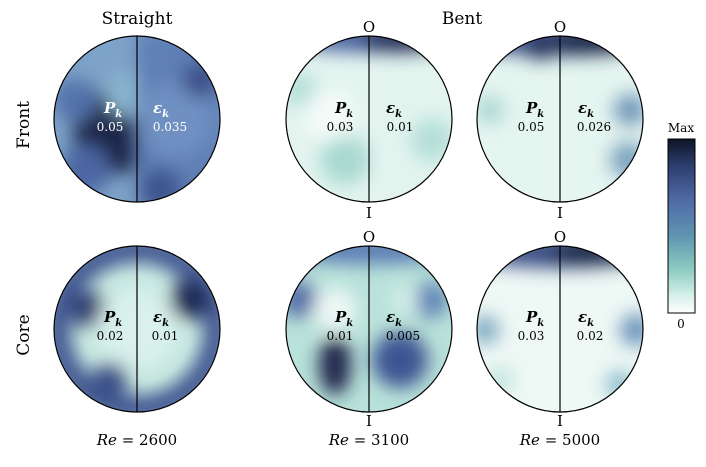 The height and width of the screenshot is (467, 706). Describe the element at coordinates (24, 334) in the screenshot. I see `row-title-core: Core` at that location.